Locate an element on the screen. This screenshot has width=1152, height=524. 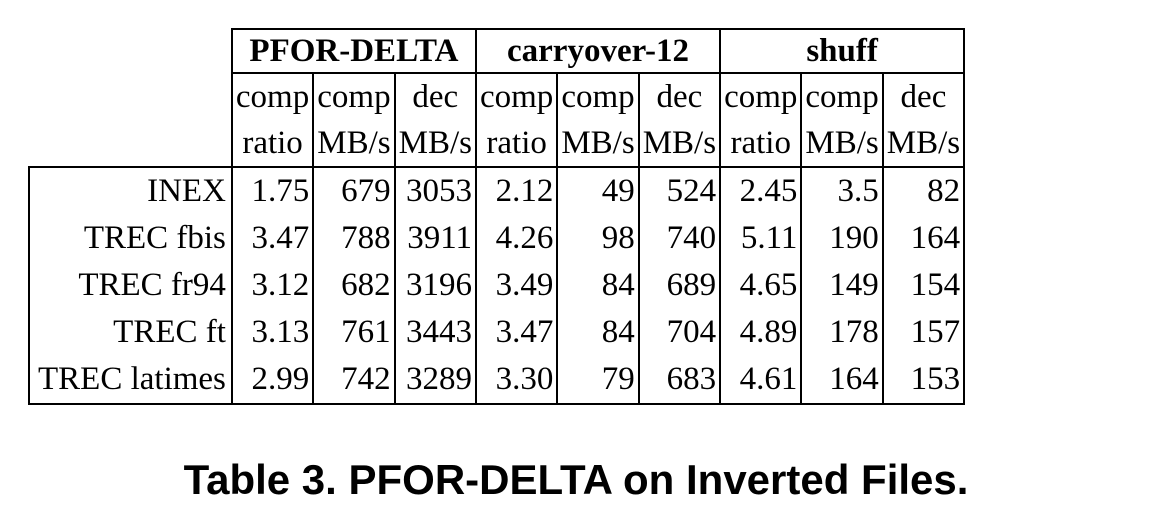
table-cell: 524 is located at coordinates (679, 191).